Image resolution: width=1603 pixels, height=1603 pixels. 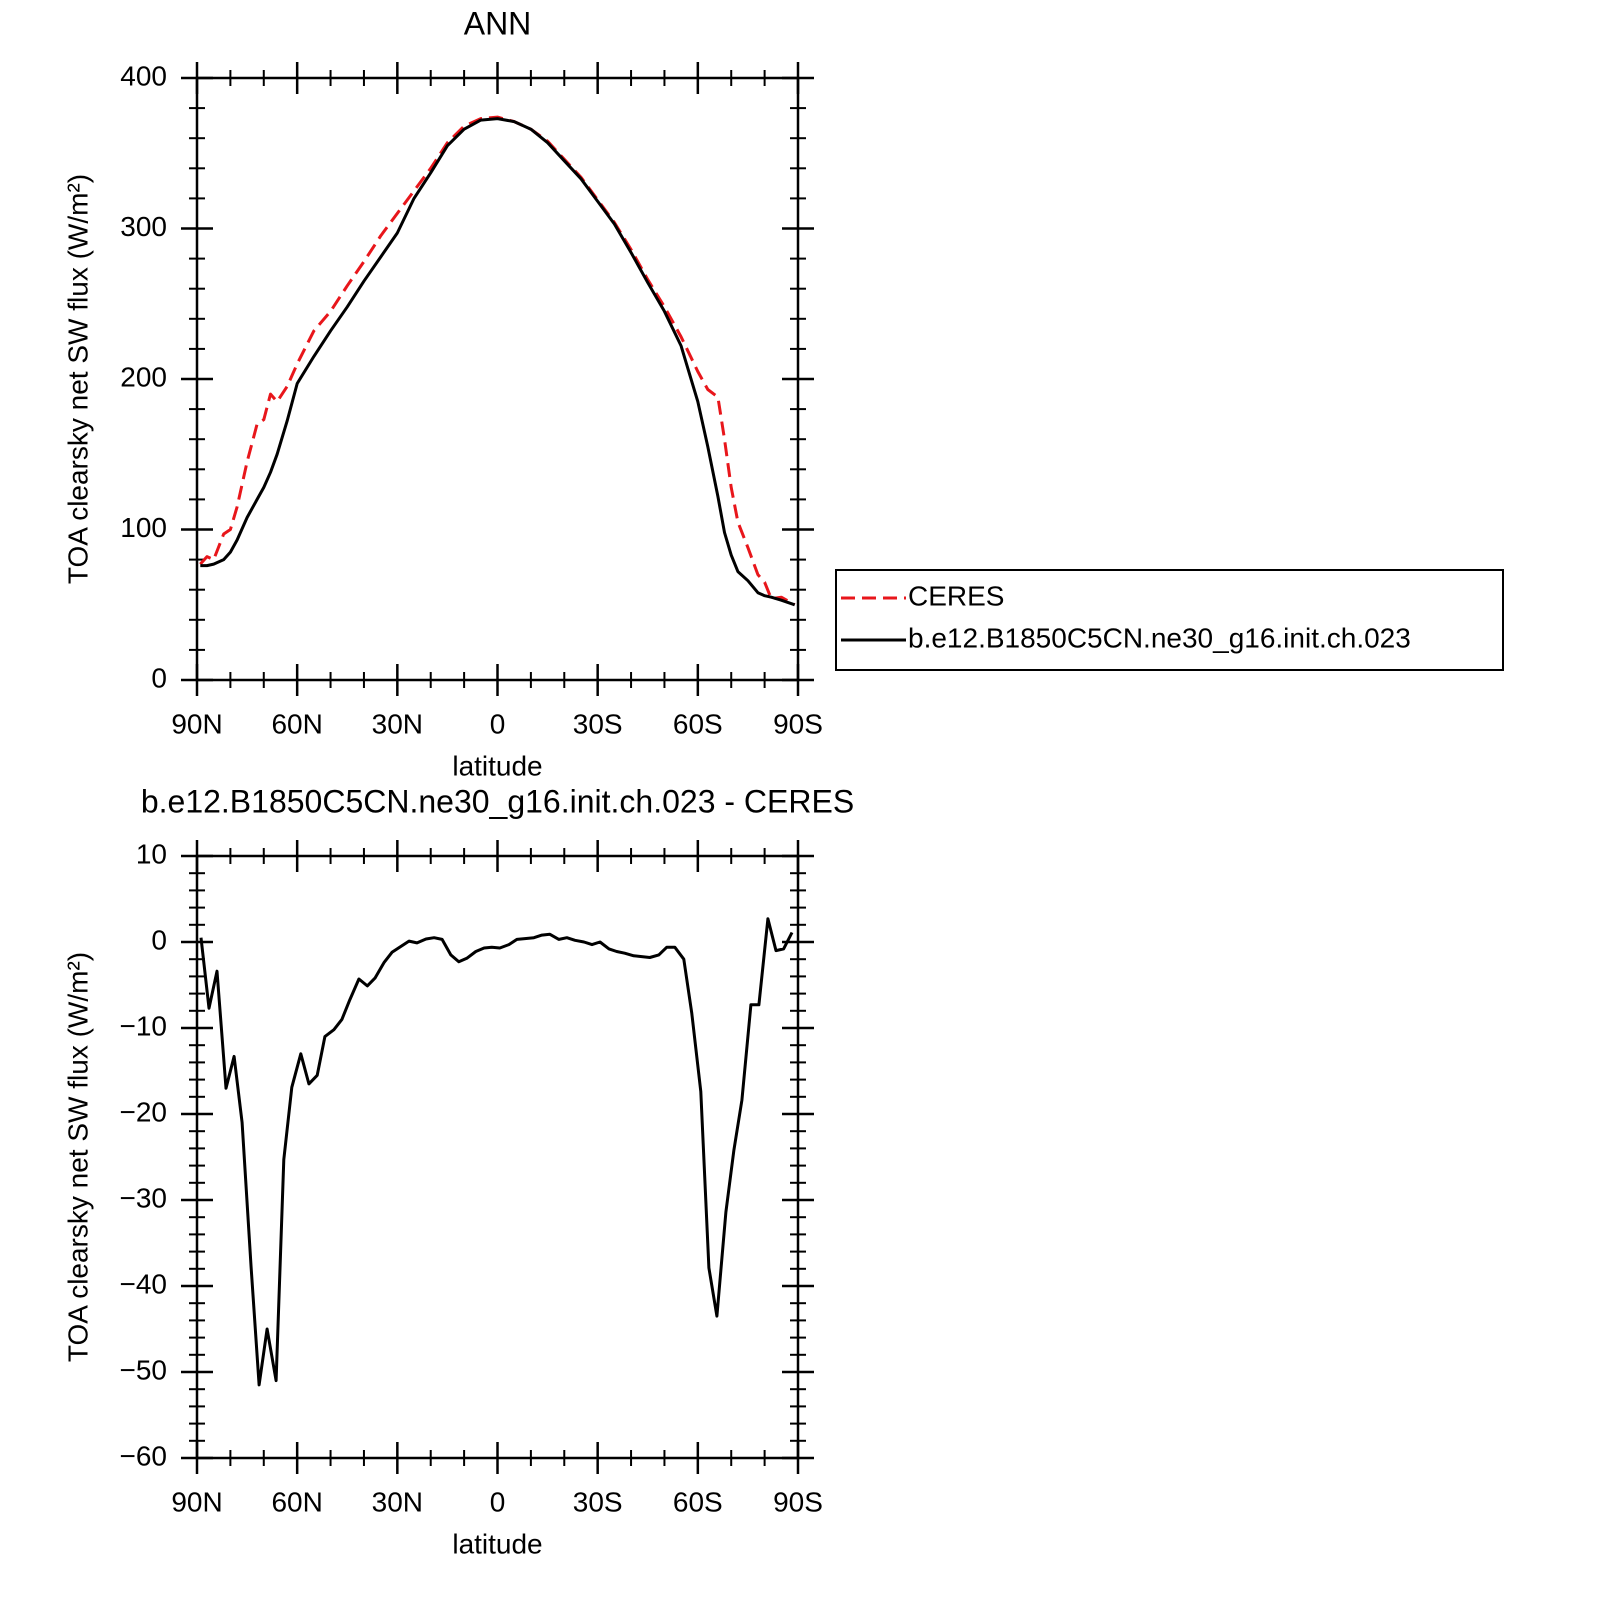 What do you see at coordinates (144, 1111) in the screenshot?
I see `y-tick-label: −20` at bounding box center [144, 1111].